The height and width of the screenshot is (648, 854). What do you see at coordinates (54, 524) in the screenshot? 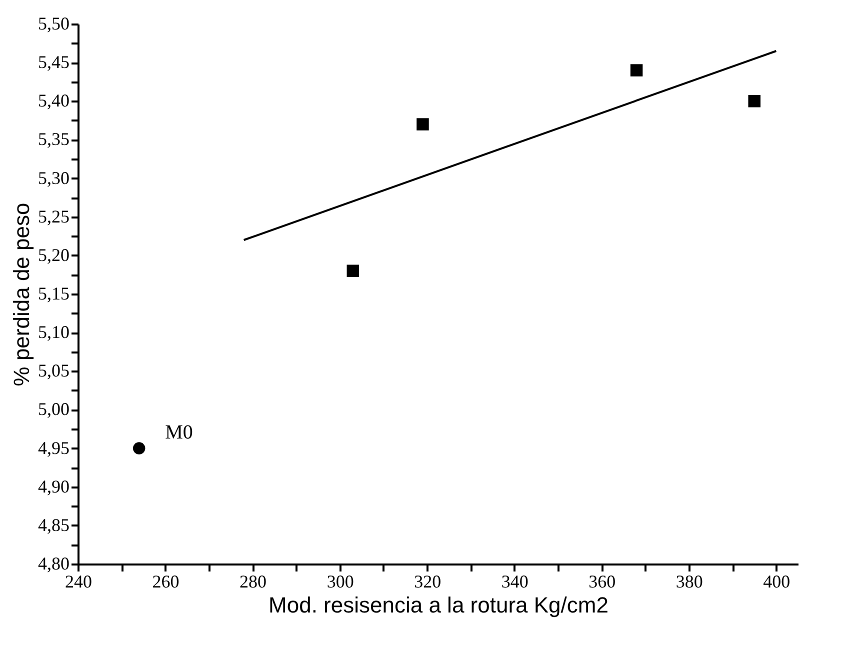
I see `y-tick-label: 4,85` at bounding box center [54, 524].